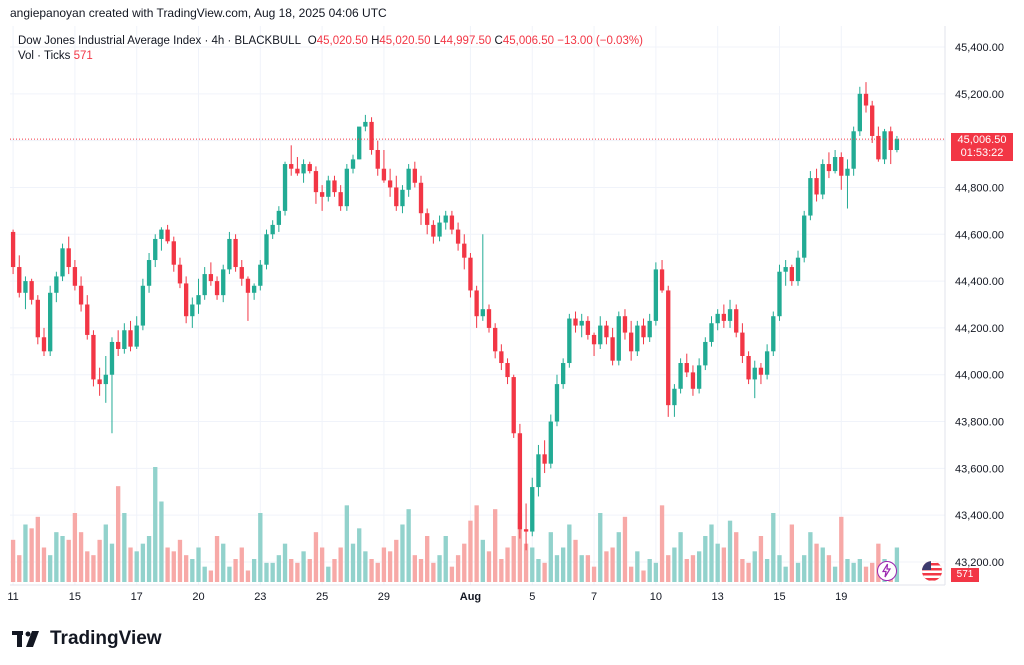 The image size is (1024, 665). I want to click on tradingview-logo: TradingView, so click(87, 639).